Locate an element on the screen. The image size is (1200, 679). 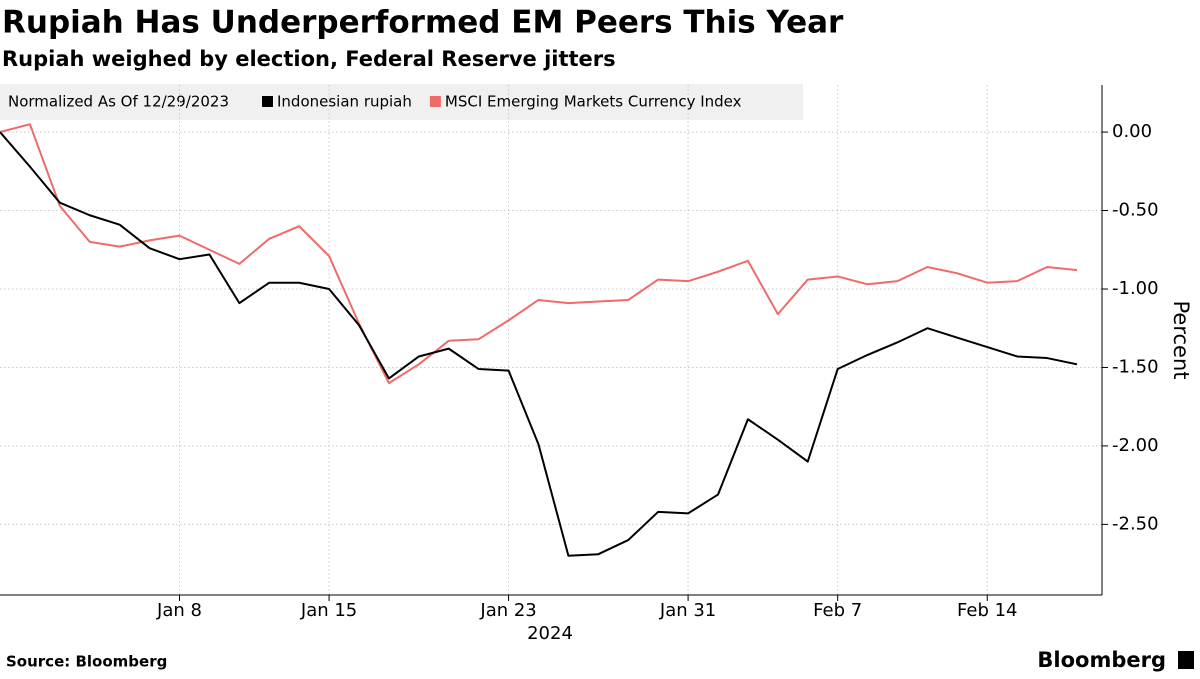
x-tick-label: Jan 23 is located at coordinates (507, 610).